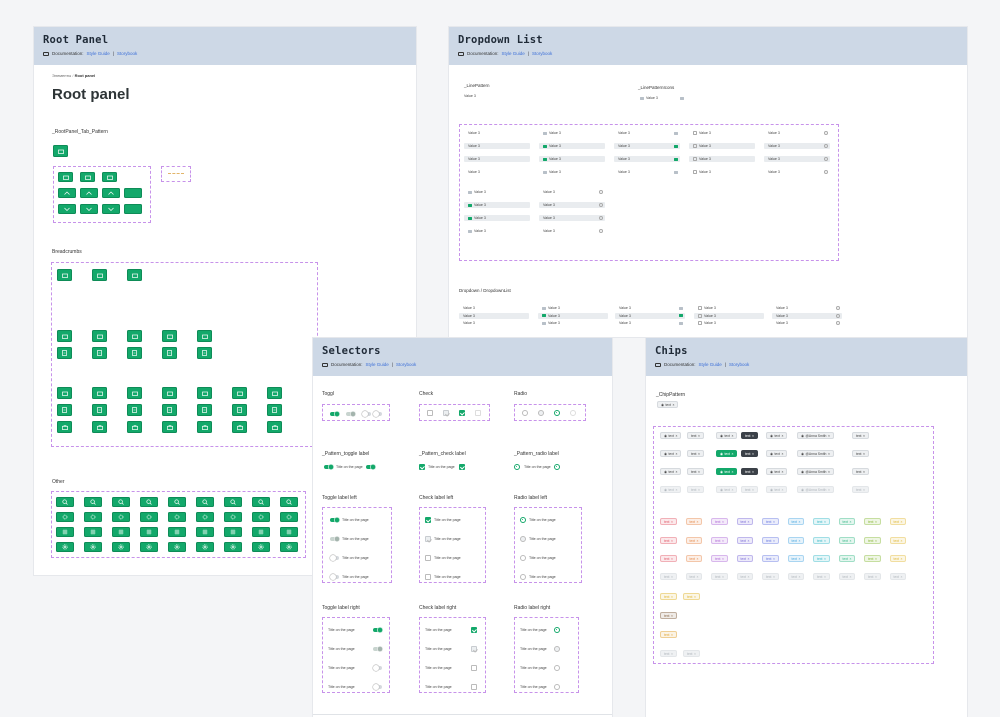 This screenshot has width=1000, height=717. Describe the element at coordinates (525, 413) in the screenshot. I see `radio-off` at that location.